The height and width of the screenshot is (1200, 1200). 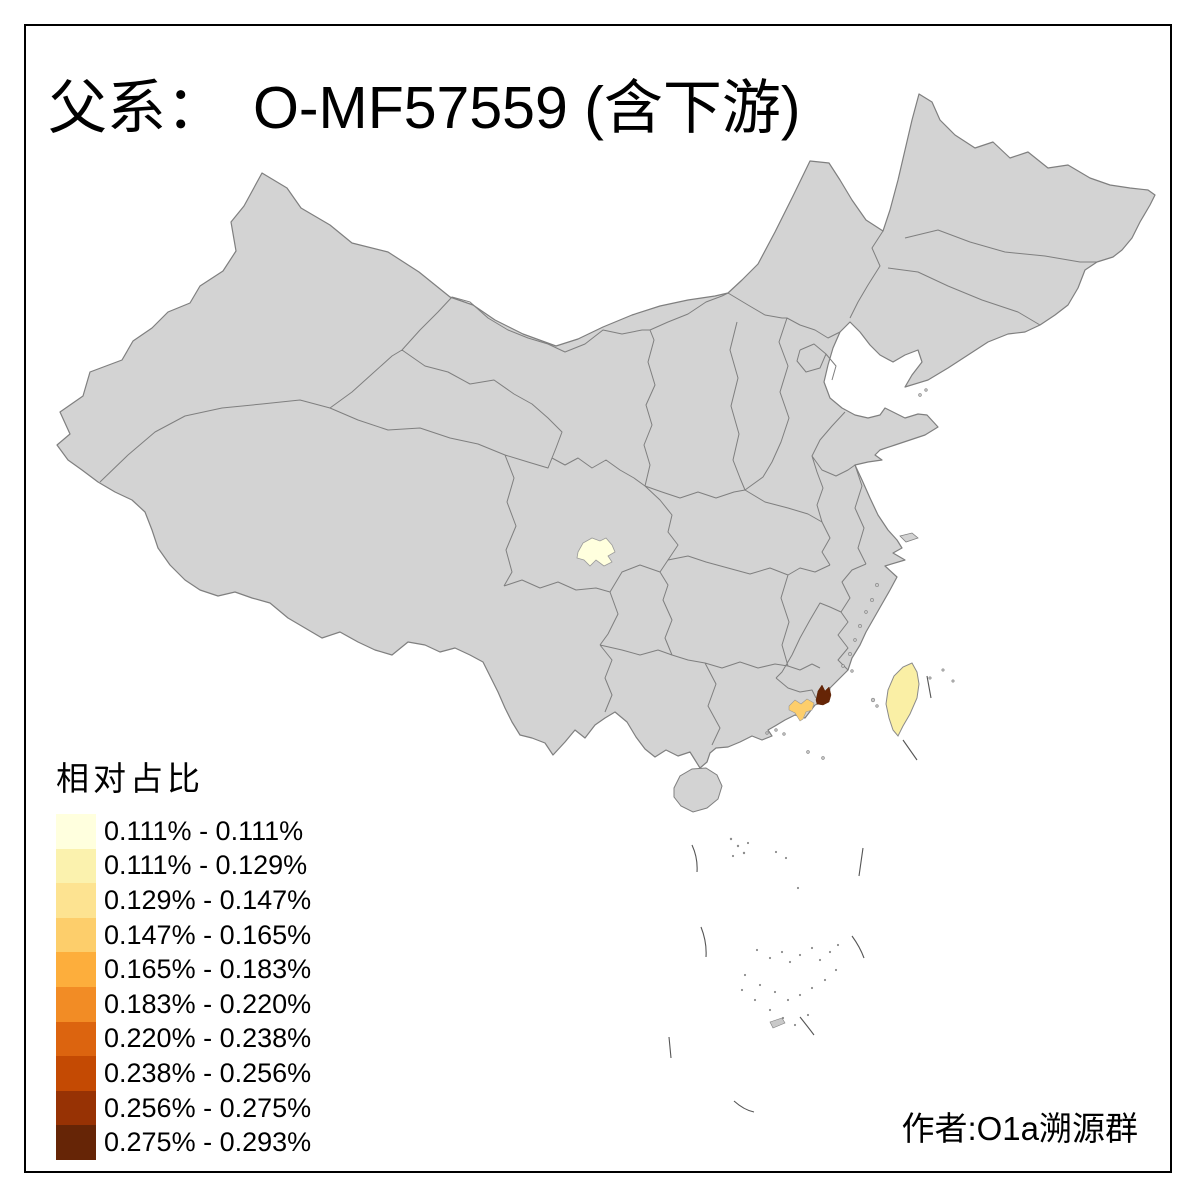 I want to click on legend-item: 0.183% - 0.220%, so click(x=184, y=1004).